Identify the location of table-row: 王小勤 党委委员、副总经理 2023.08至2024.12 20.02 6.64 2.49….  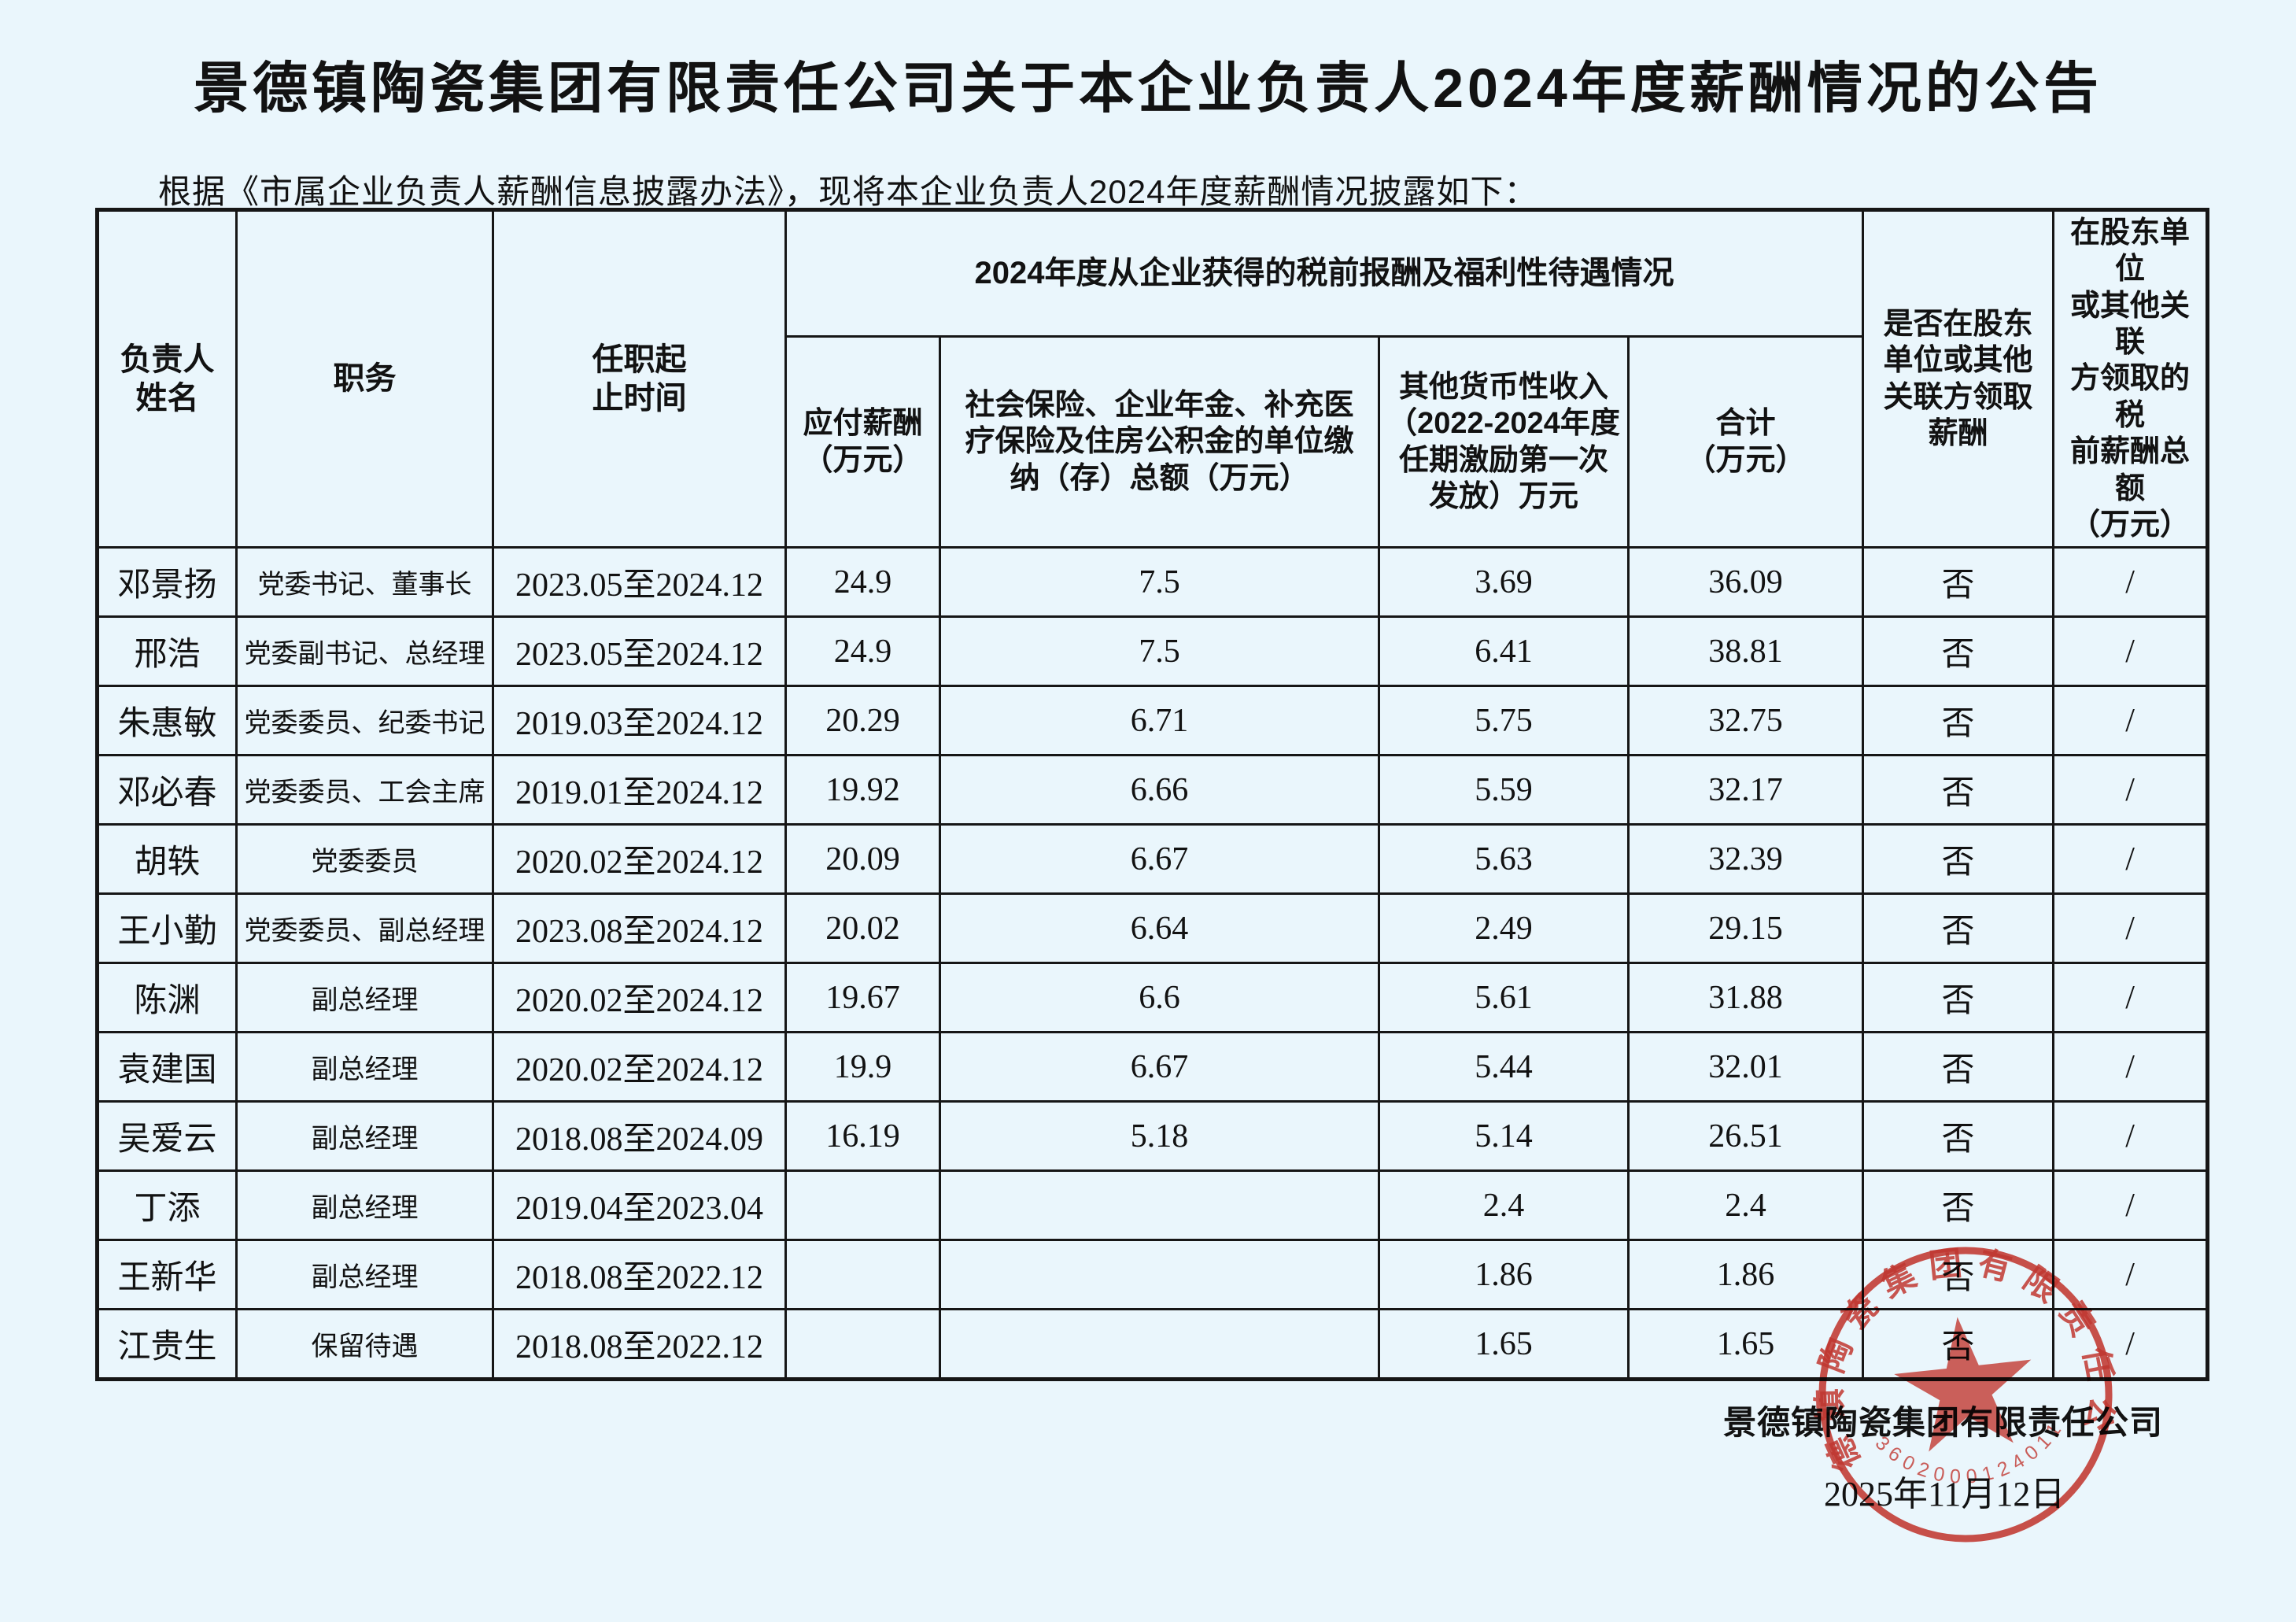
(1152, 928).